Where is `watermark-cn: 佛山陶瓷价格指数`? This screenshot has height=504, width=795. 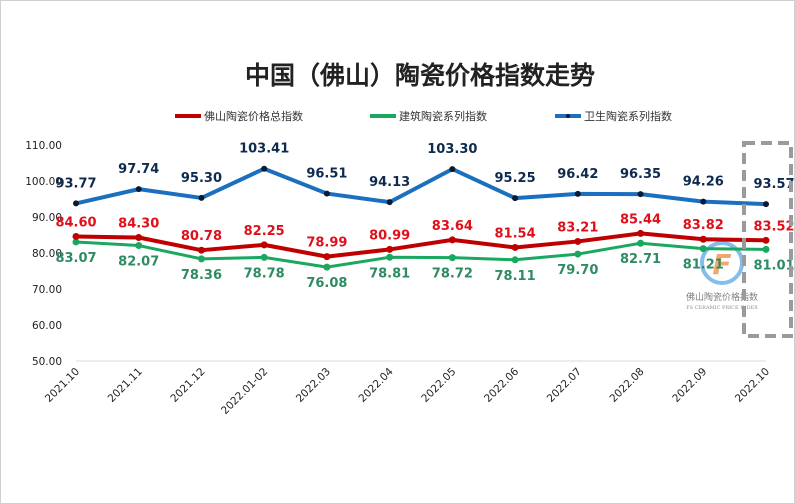
watermark-cn: 佛山陶瓷价格指数 is located at coordinates (722, 297).